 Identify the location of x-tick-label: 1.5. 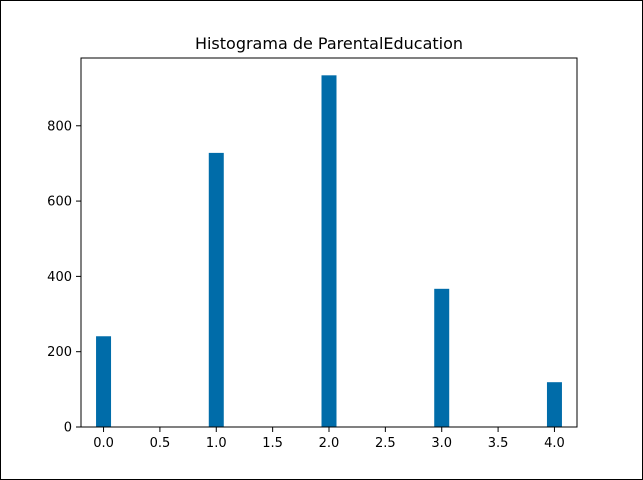
(272, 443).